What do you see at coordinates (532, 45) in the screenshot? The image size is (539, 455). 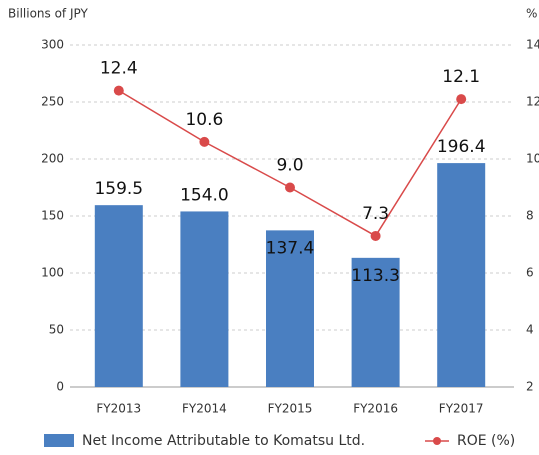 I see `y2-tick-label: 14` at bounding box center [532, 45].